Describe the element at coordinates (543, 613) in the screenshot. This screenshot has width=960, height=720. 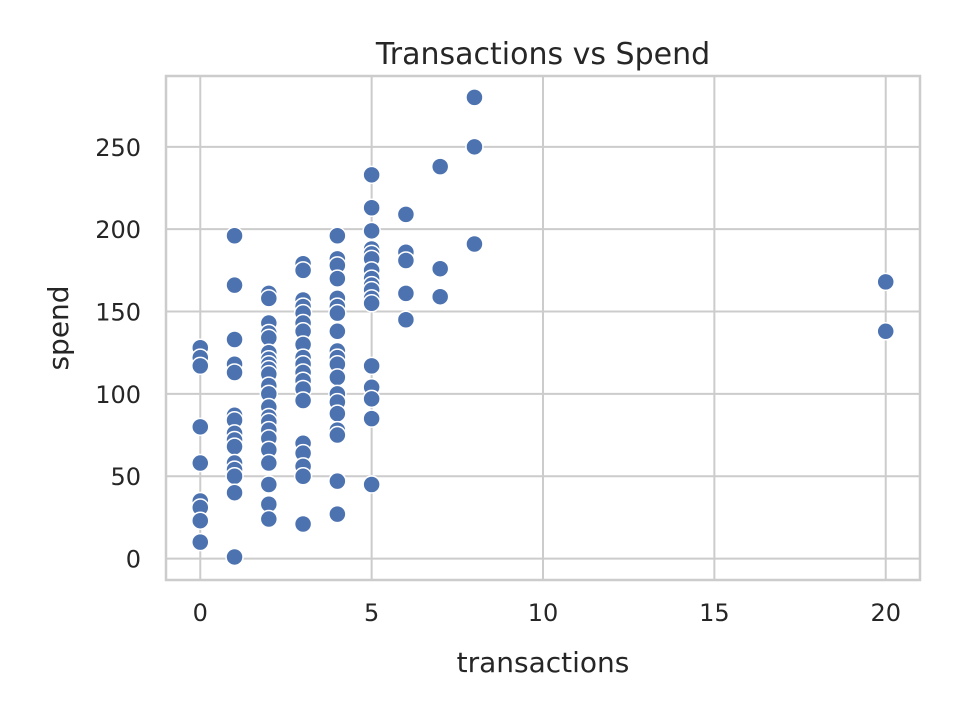
I see `x-tick-label: 10` at that location.